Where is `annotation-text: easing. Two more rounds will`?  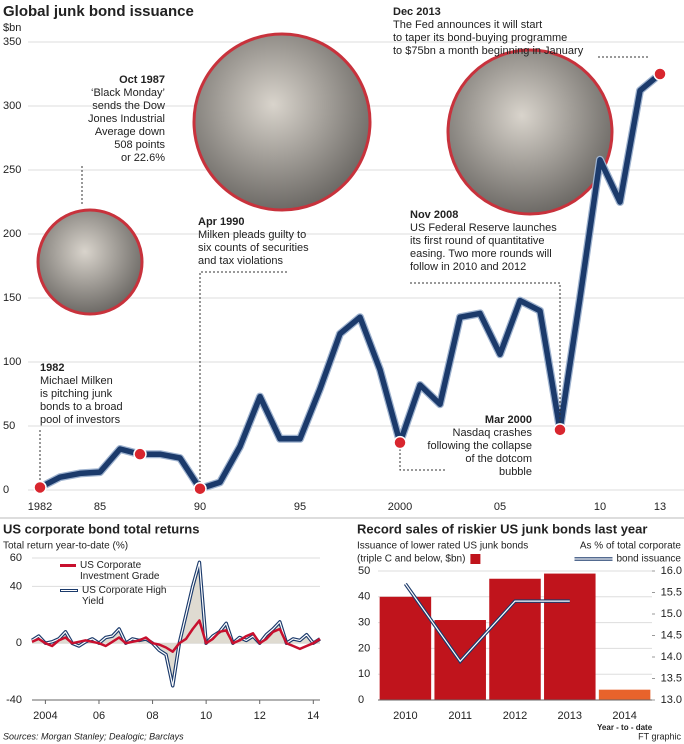 annotation-text: easing. Two more rounds will is located at coordinates (481, 254).